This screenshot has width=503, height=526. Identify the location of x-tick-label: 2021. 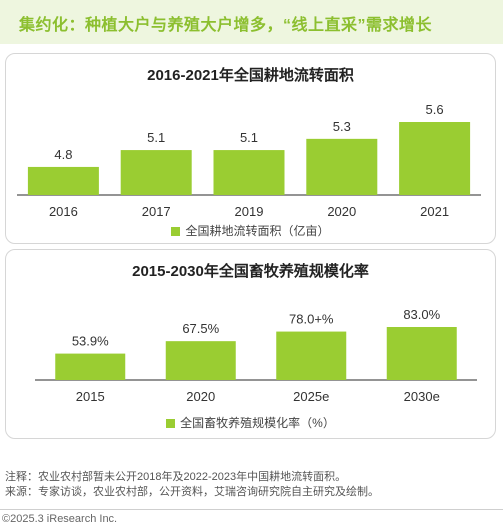
(434, 211).